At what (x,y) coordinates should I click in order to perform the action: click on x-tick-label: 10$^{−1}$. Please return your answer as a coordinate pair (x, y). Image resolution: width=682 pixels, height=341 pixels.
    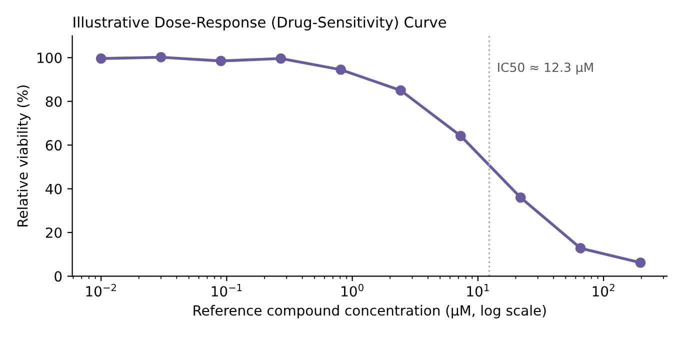
    Looking at the image, I should click on (227, 290).